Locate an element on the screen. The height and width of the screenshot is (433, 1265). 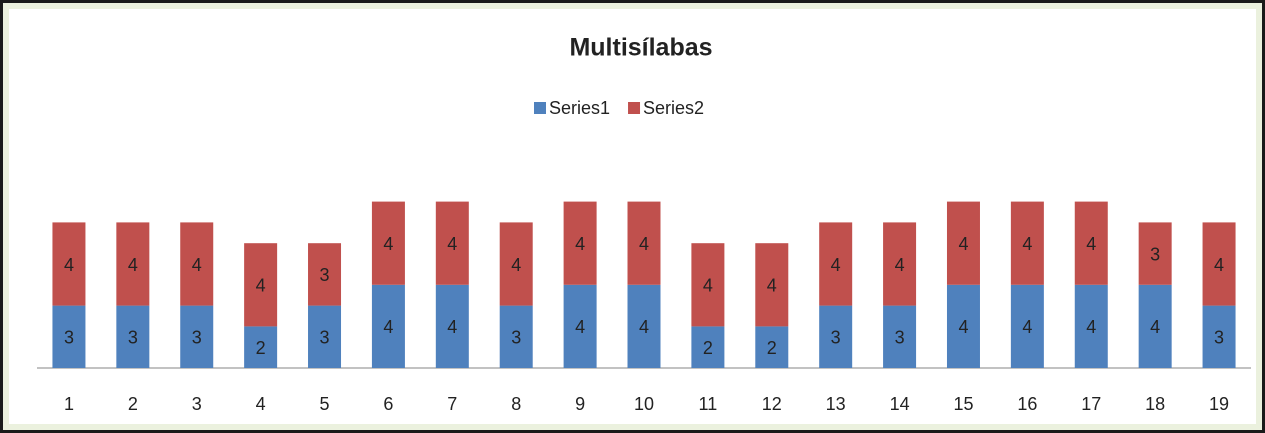
x-tick-label: 2 is located at coordinates (133, 404).